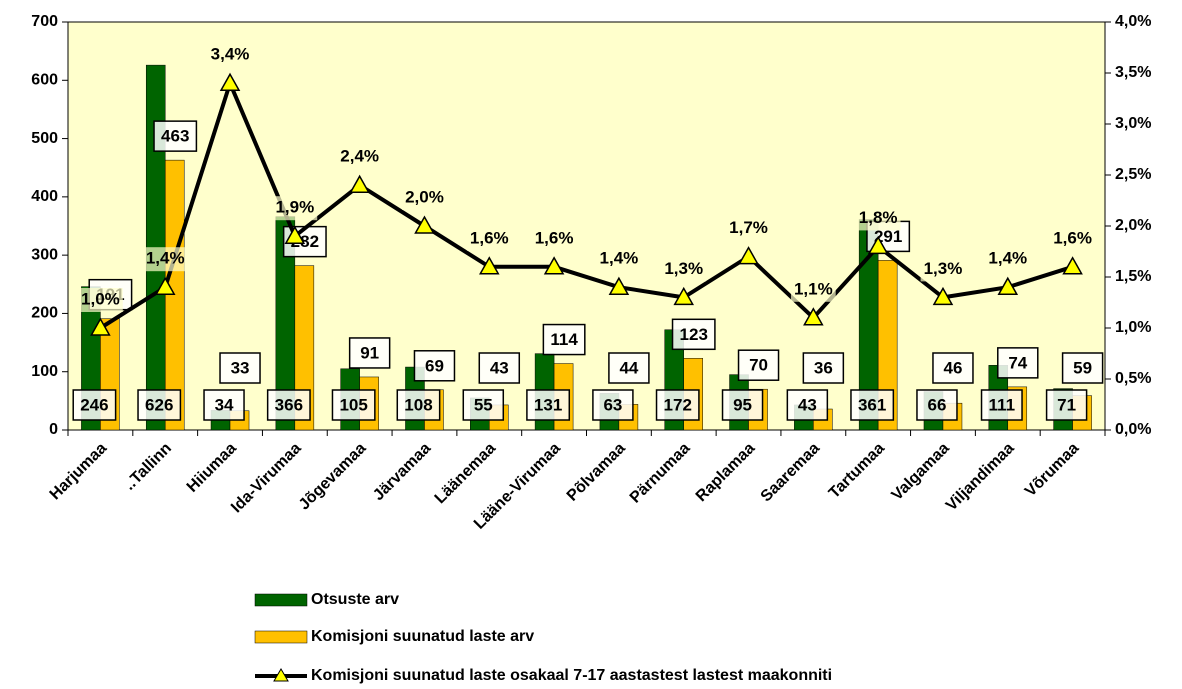 The width and height of the screenshot is (1182, 689). What do you see at coordinates (628, 367) in the screenshot?
I see `data-label: 44` at bounding box center [628, 367].